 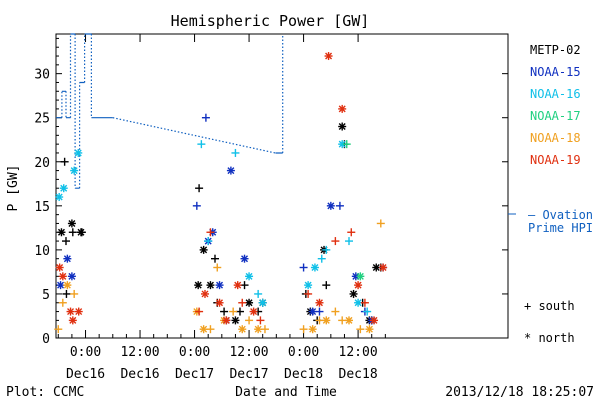 What do you see at coordinates (42, 119) in the screenshot?
I see `y-tick-label: 25` at bounding box center [42, 119].